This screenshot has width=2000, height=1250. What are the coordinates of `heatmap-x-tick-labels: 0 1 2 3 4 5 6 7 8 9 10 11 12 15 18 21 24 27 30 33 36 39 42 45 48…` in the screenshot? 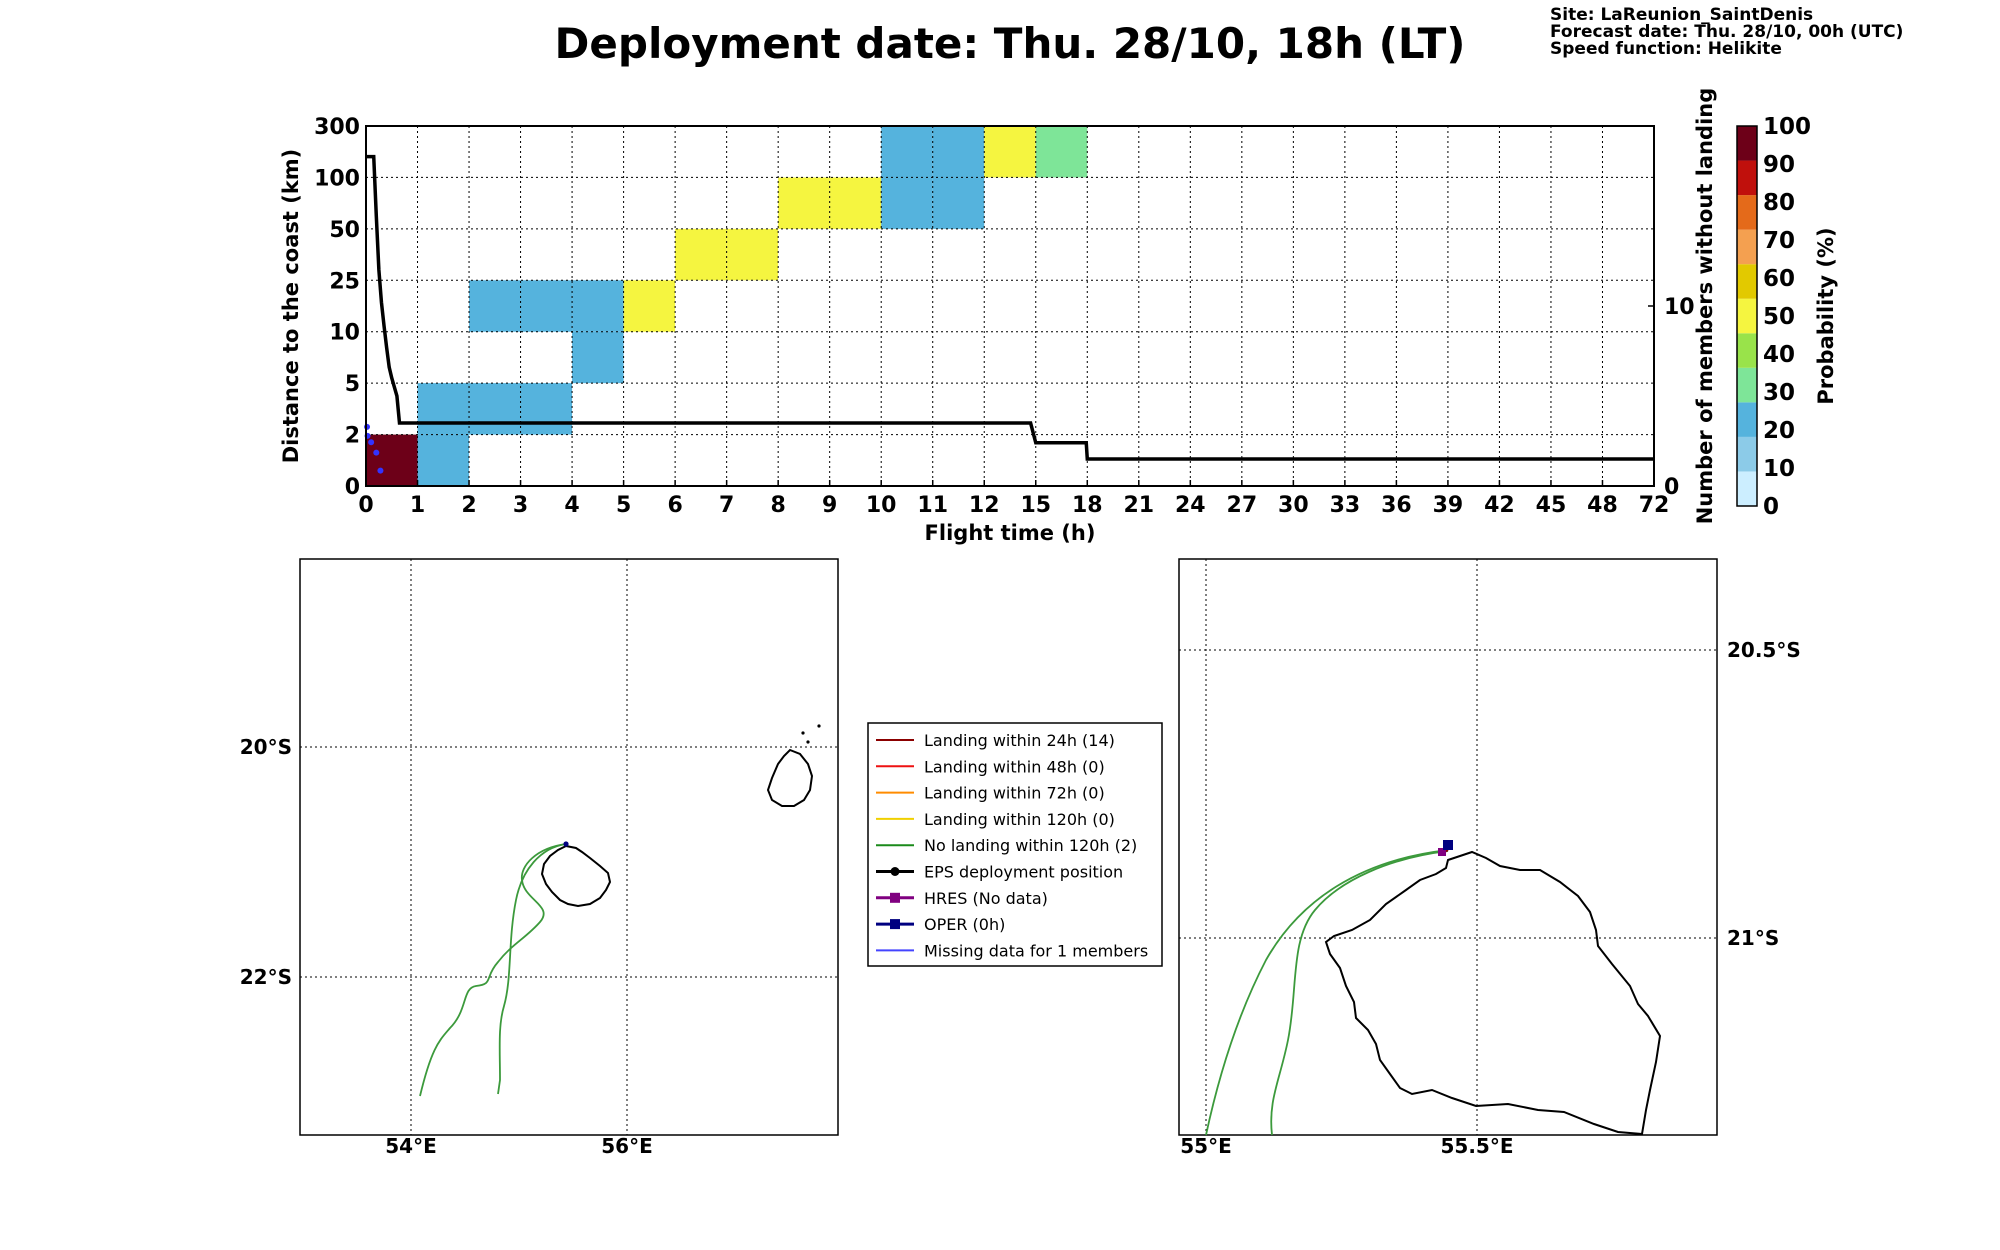 It's located at (1013, 499).